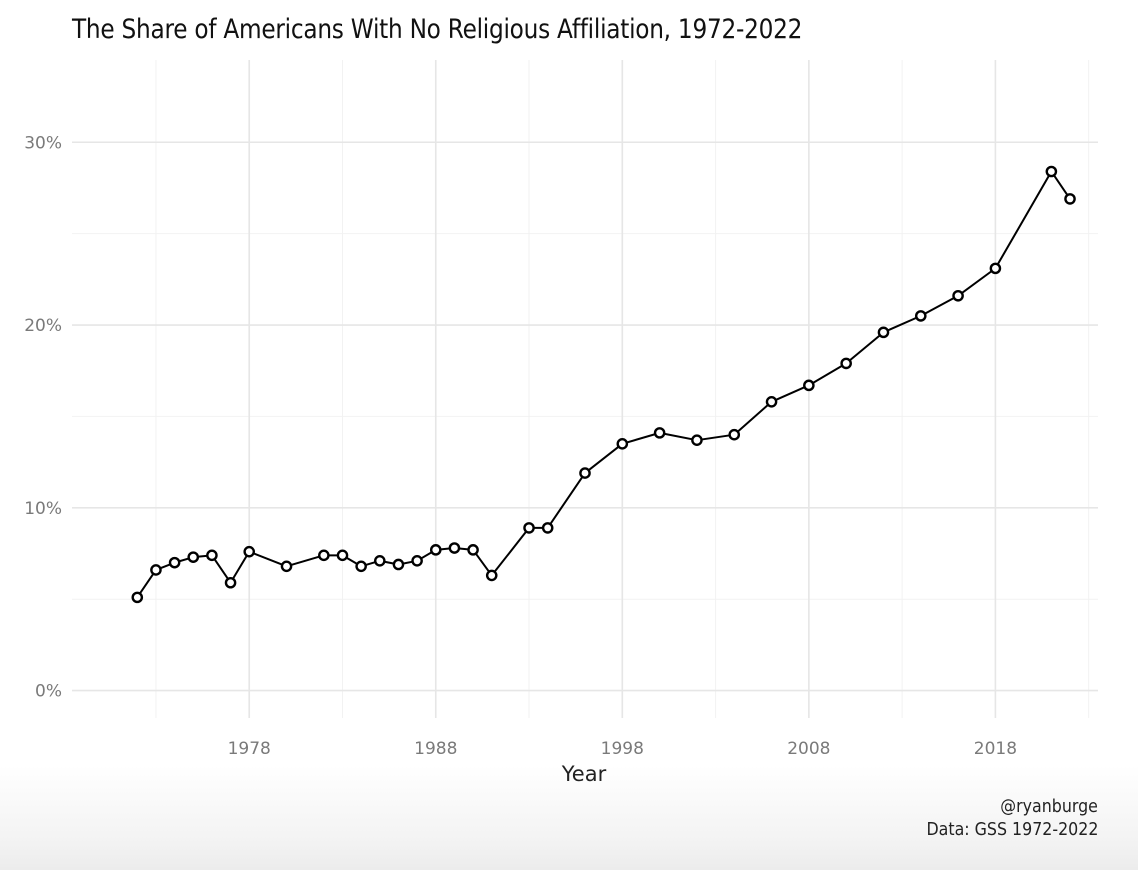  Describe the element at coordinates (995, 749) in the screenshot. I see `x-tick-label: 2018` at that location.